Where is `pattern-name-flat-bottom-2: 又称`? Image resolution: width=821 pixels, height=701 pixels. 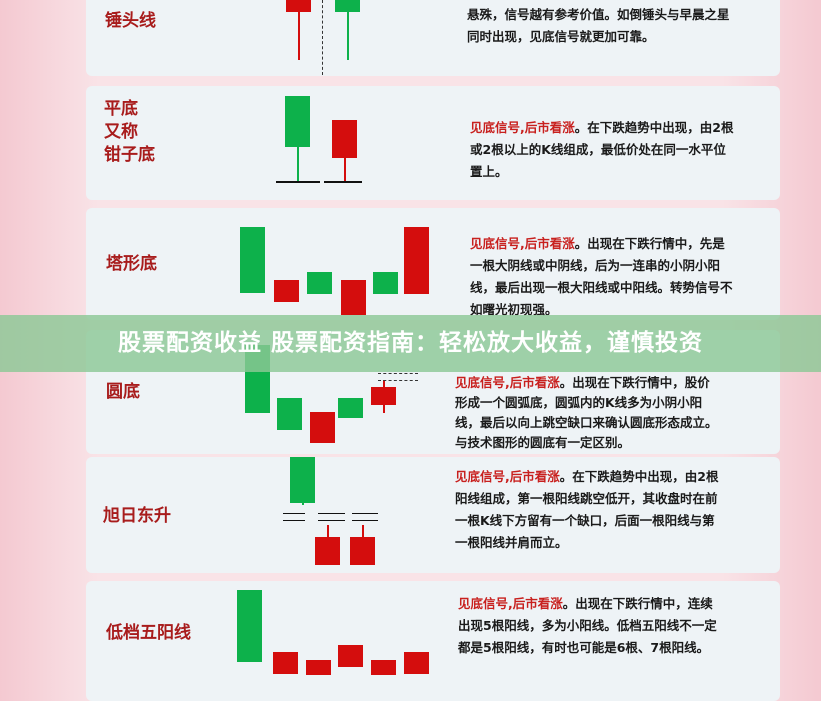
pattern-name-flat-bottom-2: 又称 is located at coordinates (121, 132).